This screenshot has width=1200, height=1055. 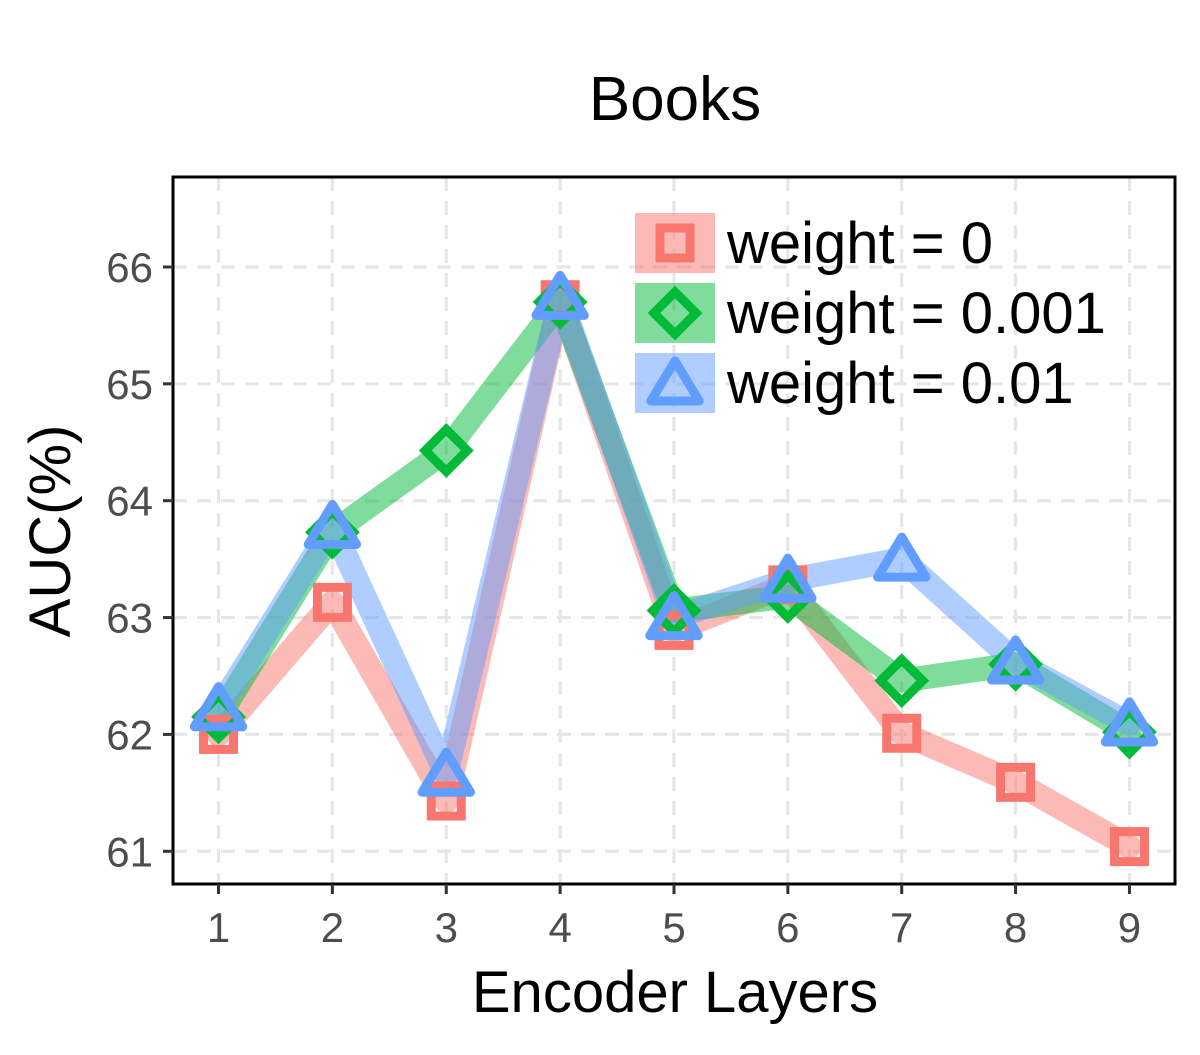 I want to click on legend-label: weight = 0, so click(x=859, y=243).